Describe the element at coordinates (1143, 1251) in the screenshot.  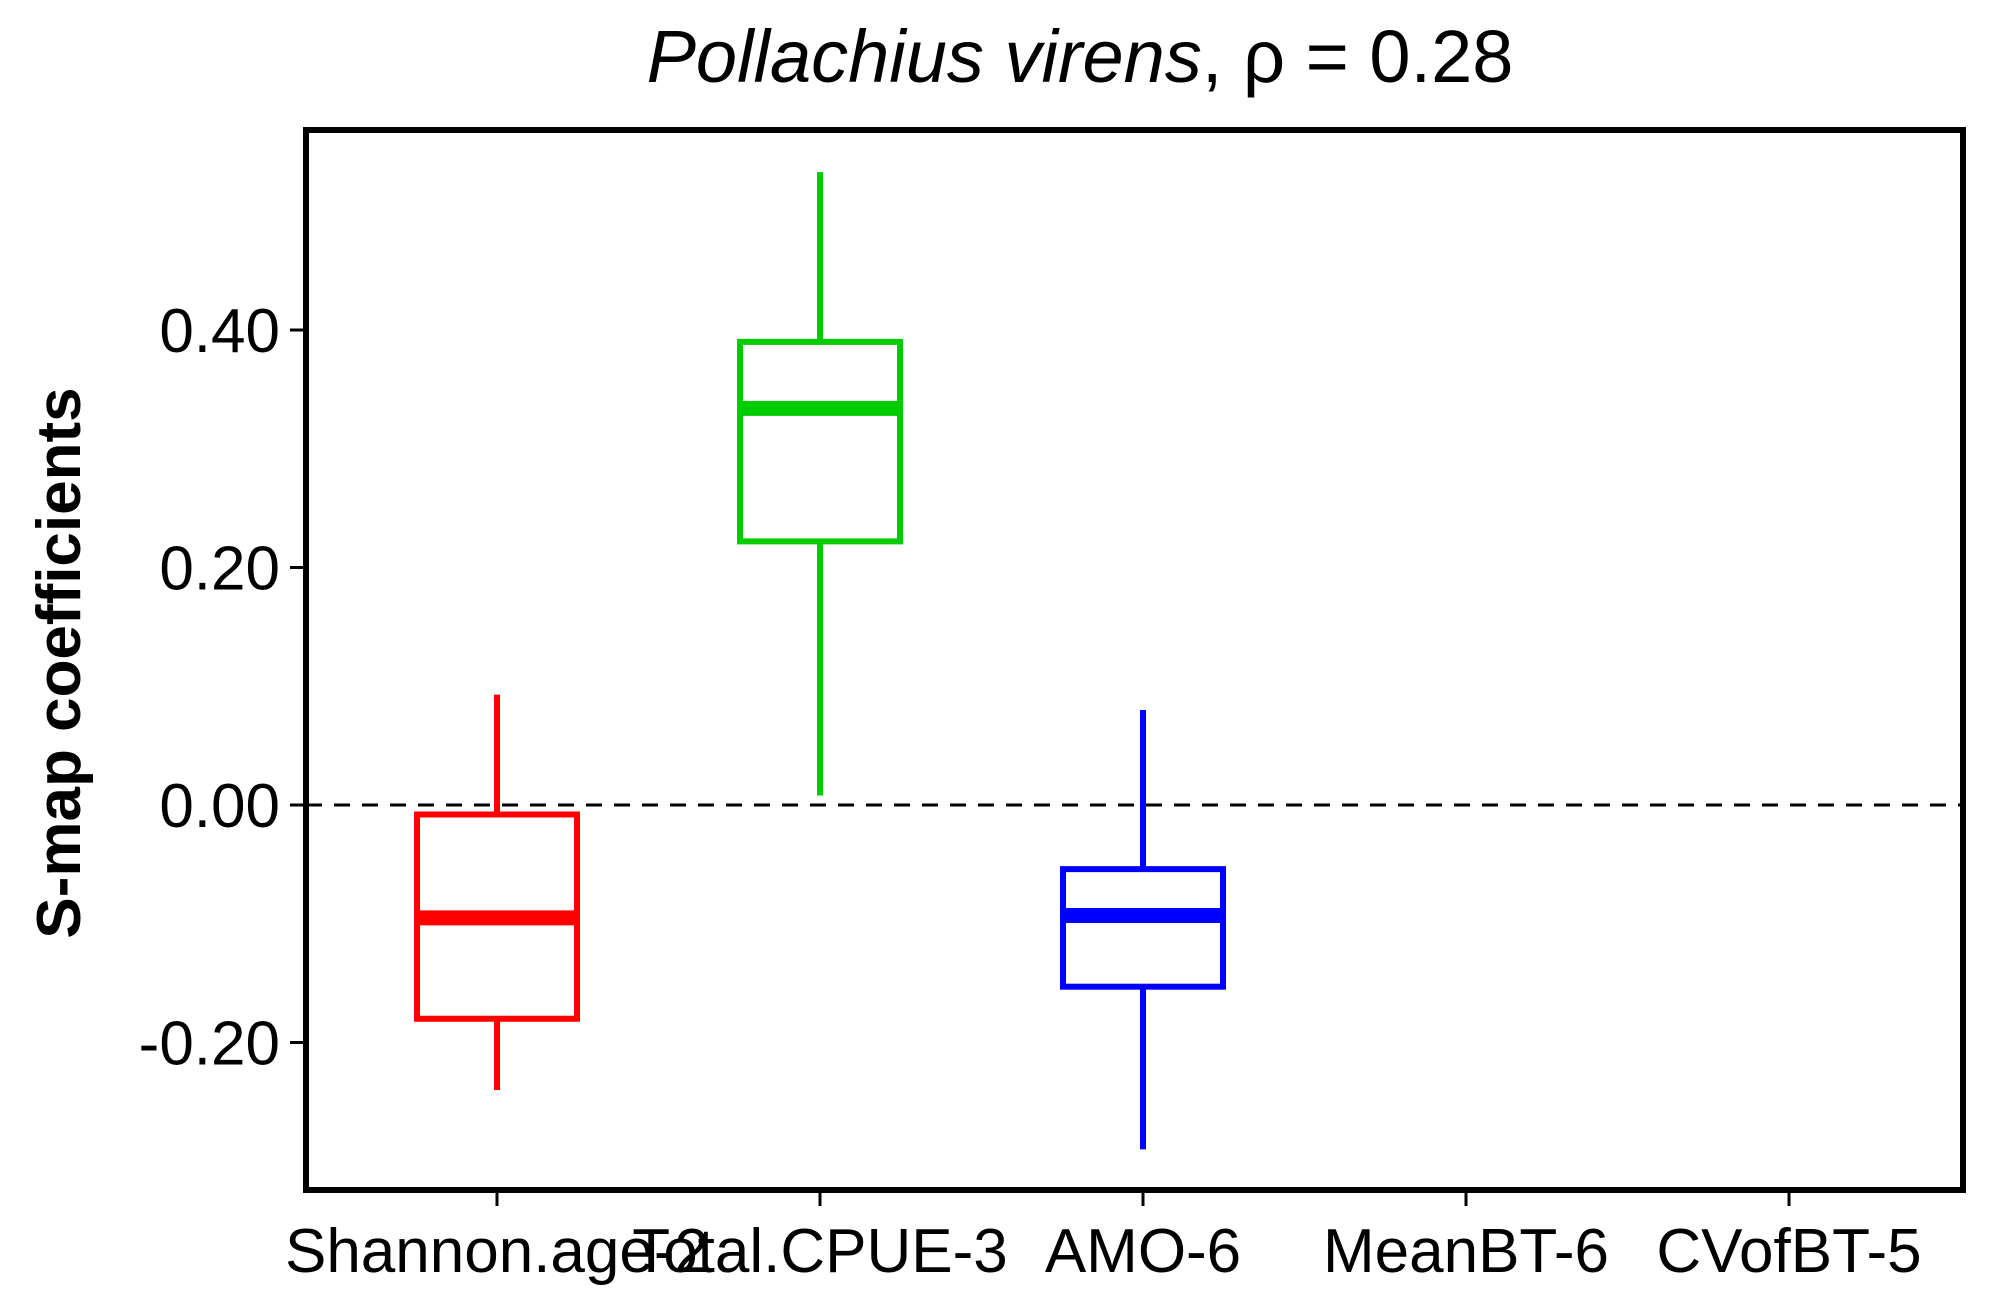
I see `x-tick-label: AMO-6` at that location.